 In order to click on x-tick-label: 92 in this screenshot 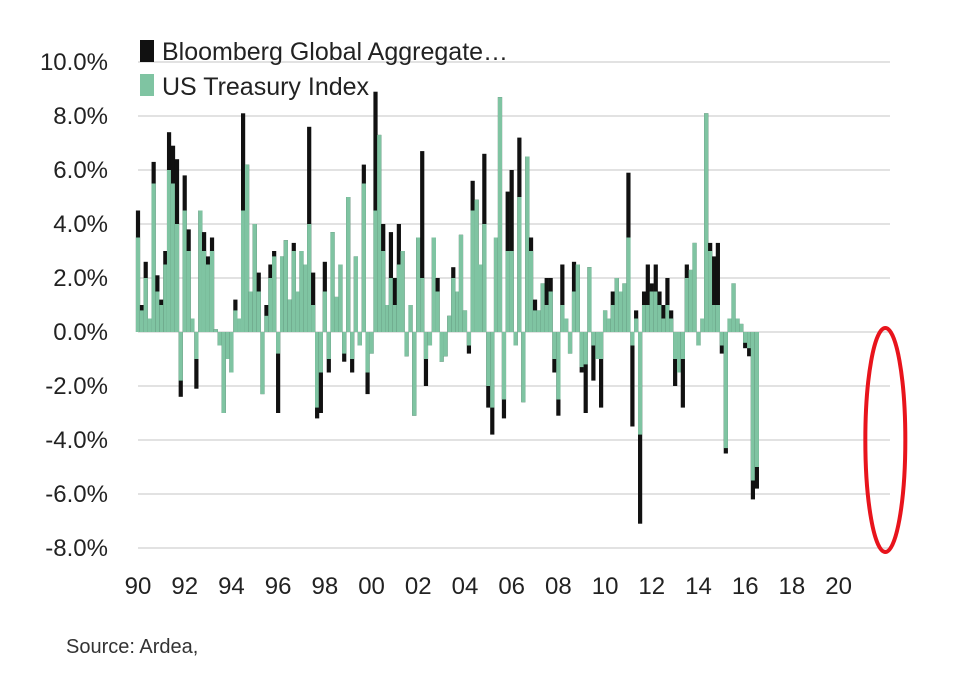, I will do `click(184, 586)`.